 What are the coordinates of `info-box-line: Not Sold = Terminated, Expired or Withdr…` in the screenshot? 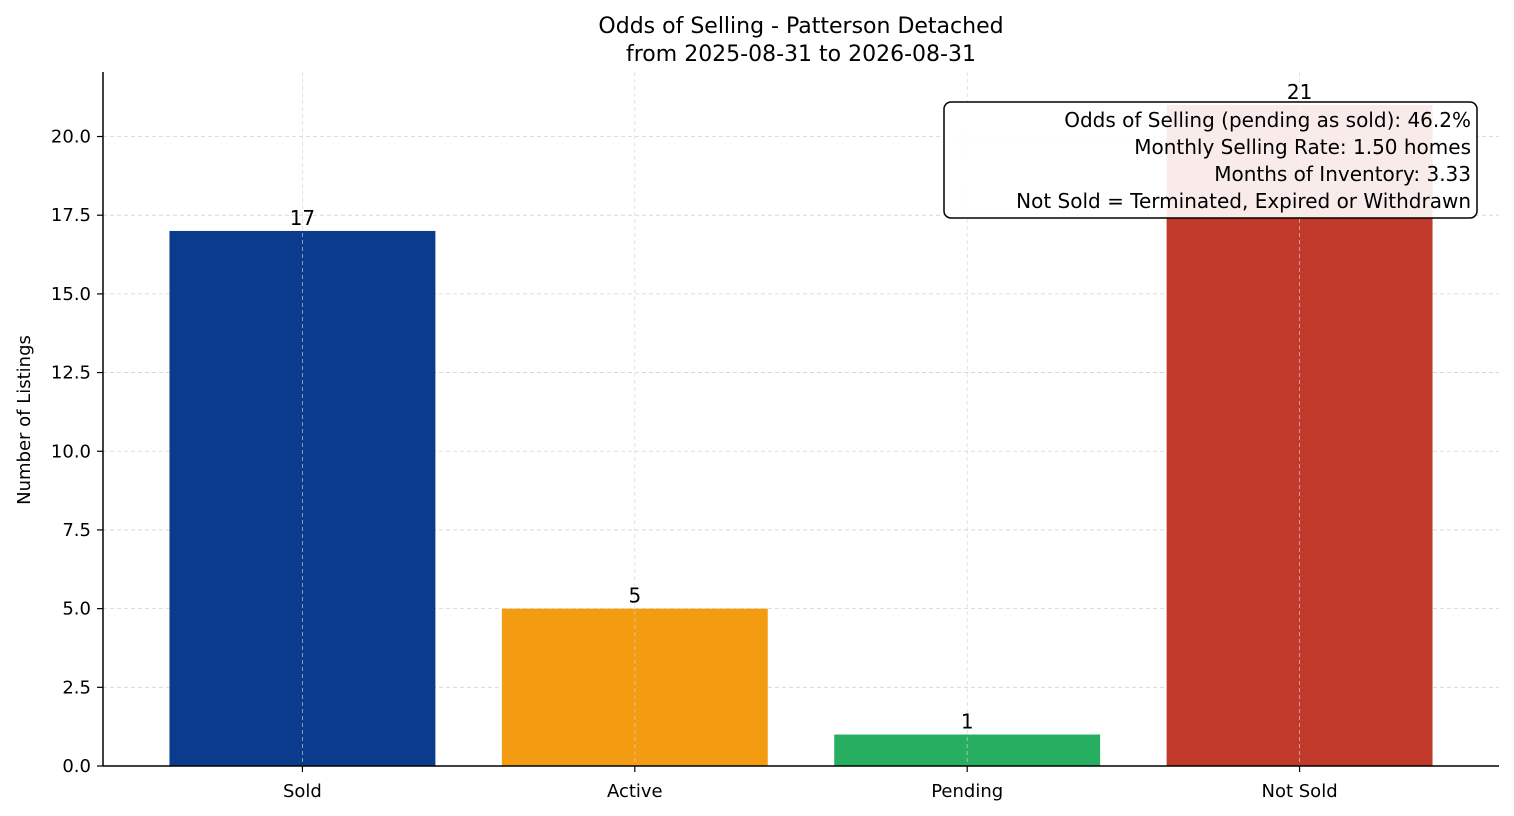 It's located at (1243, 201).